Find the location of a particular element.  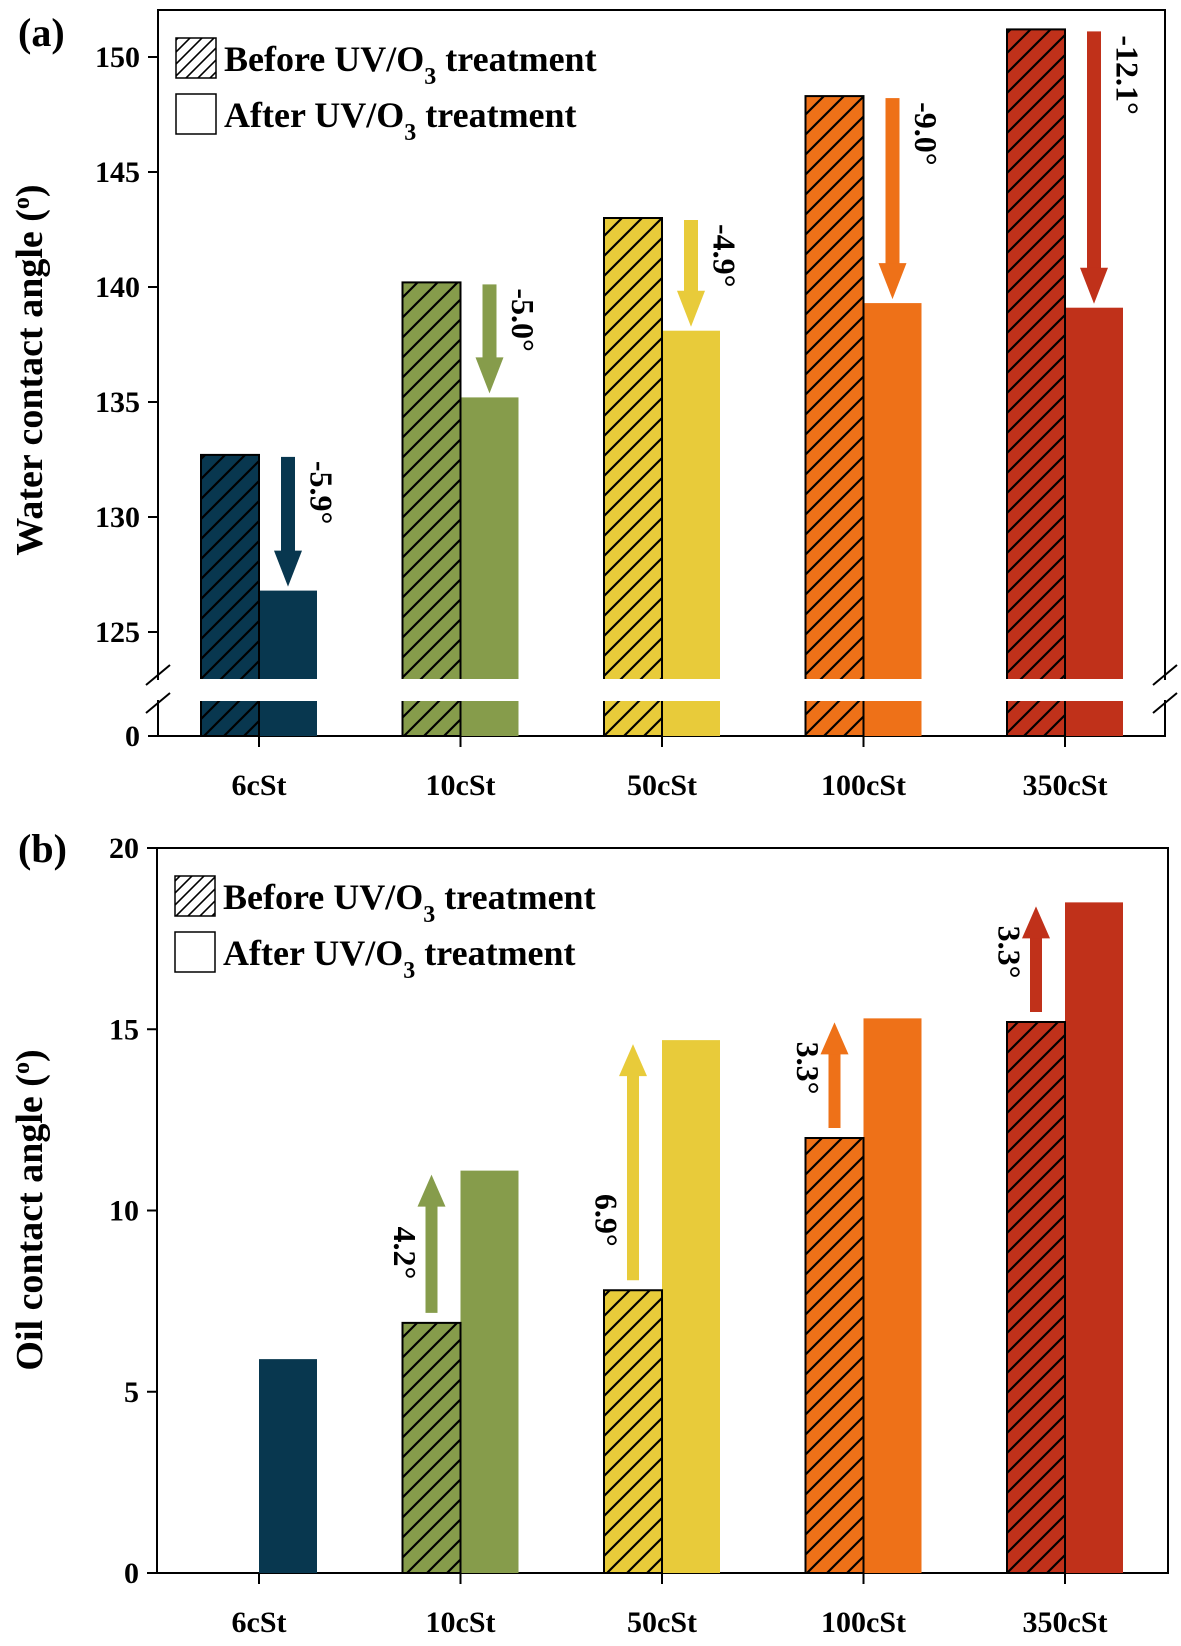

panel-label: (a) is located at coordinates (41, 32).